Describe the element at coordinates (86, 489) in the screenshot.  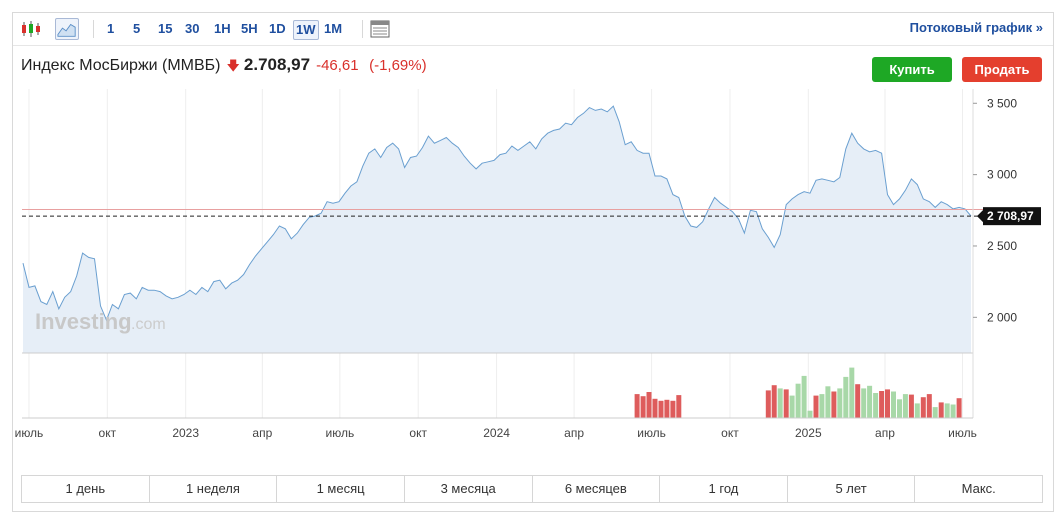
I see `range-option-0: 1 день` at that location.